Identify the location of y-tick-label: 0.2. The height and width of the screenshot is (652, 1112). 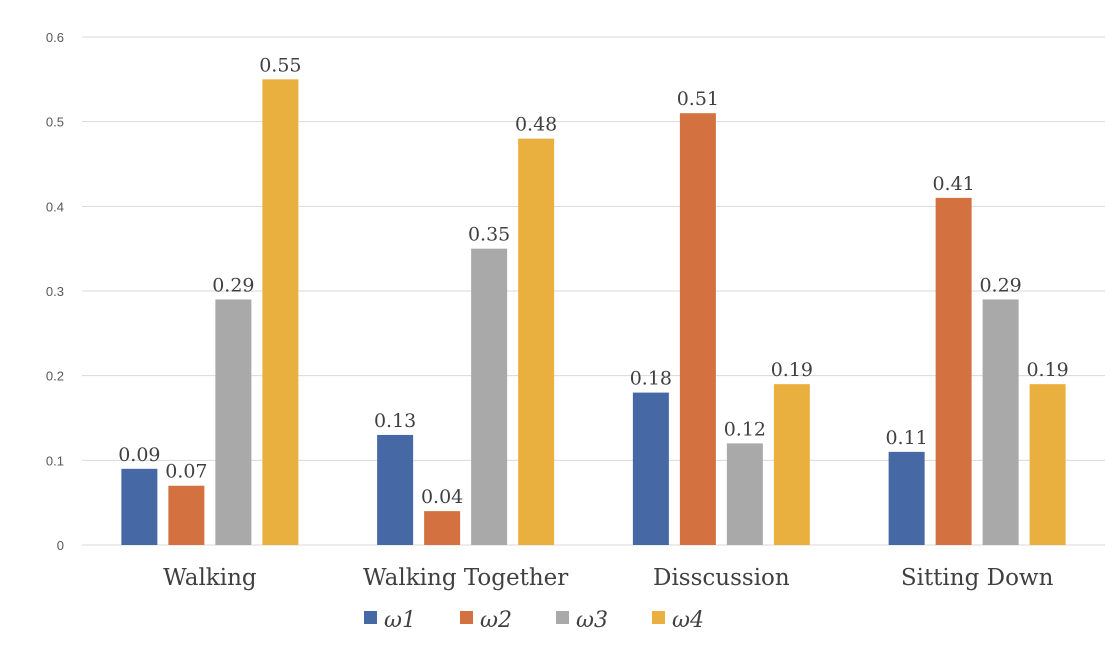
(55, 376).